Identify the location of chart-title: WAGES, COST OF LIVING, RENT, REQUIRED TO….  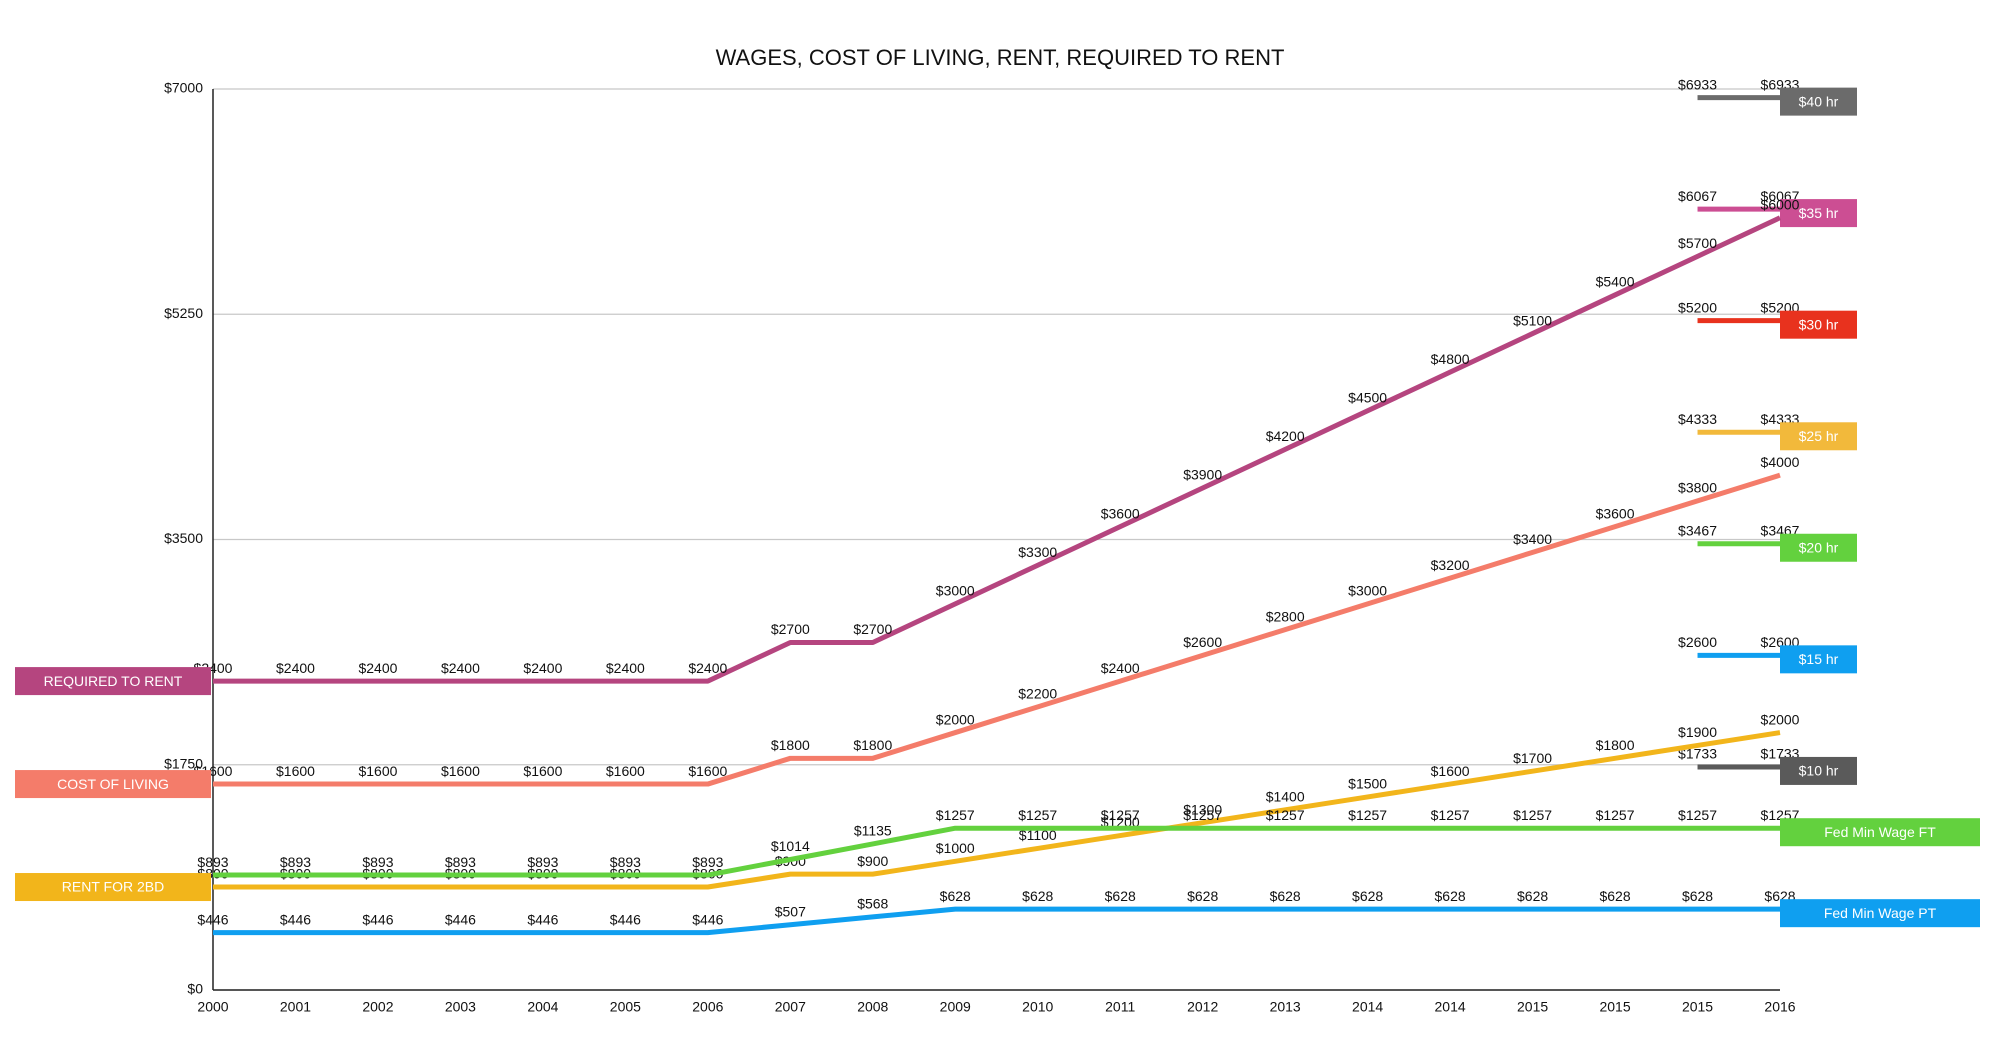
(1000, 57).